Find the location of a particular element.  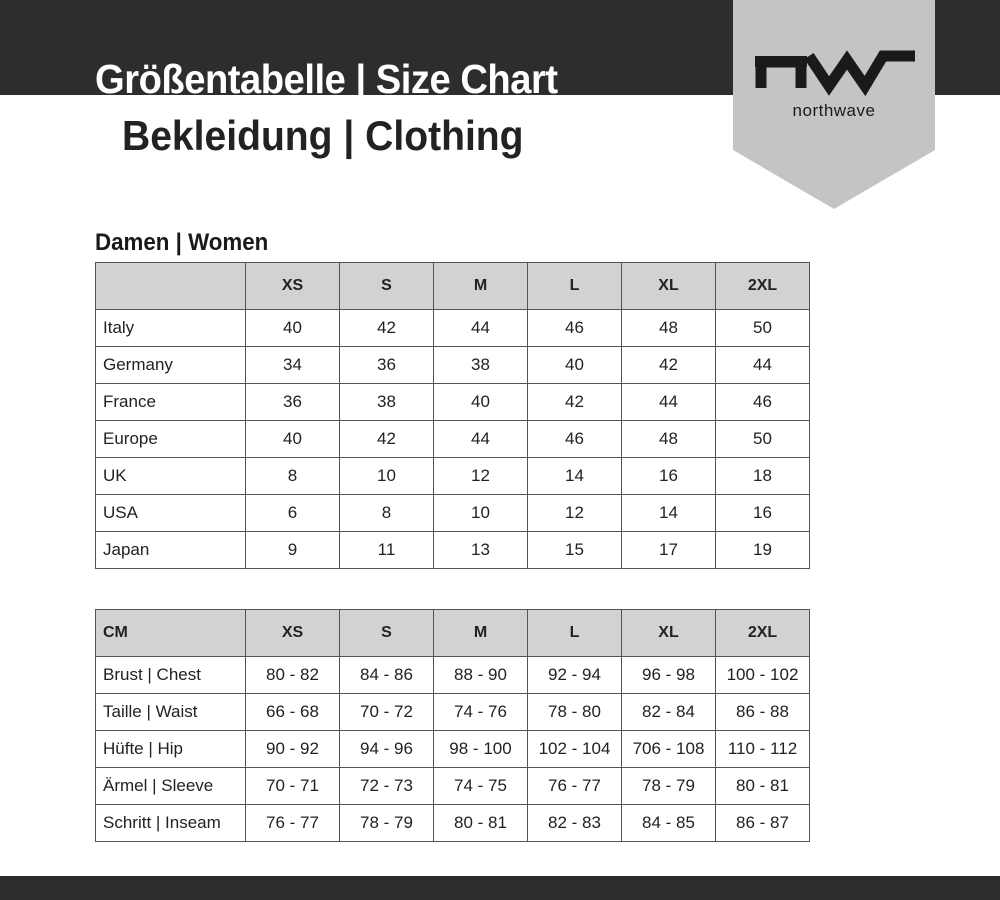

table-cell: 78 - 79 is located at coordinates (386, 823).